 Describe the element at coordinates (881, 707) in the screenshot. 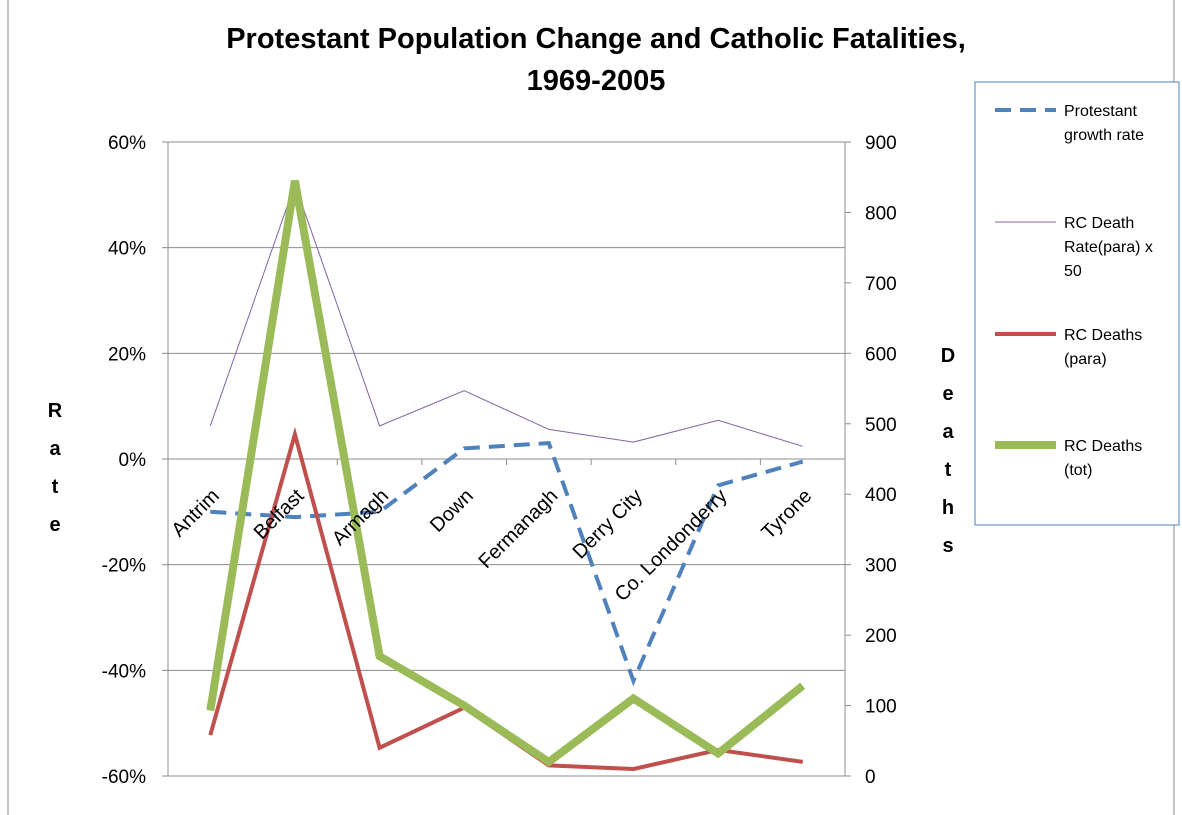

I see `right-tick-label: 100` at that location.